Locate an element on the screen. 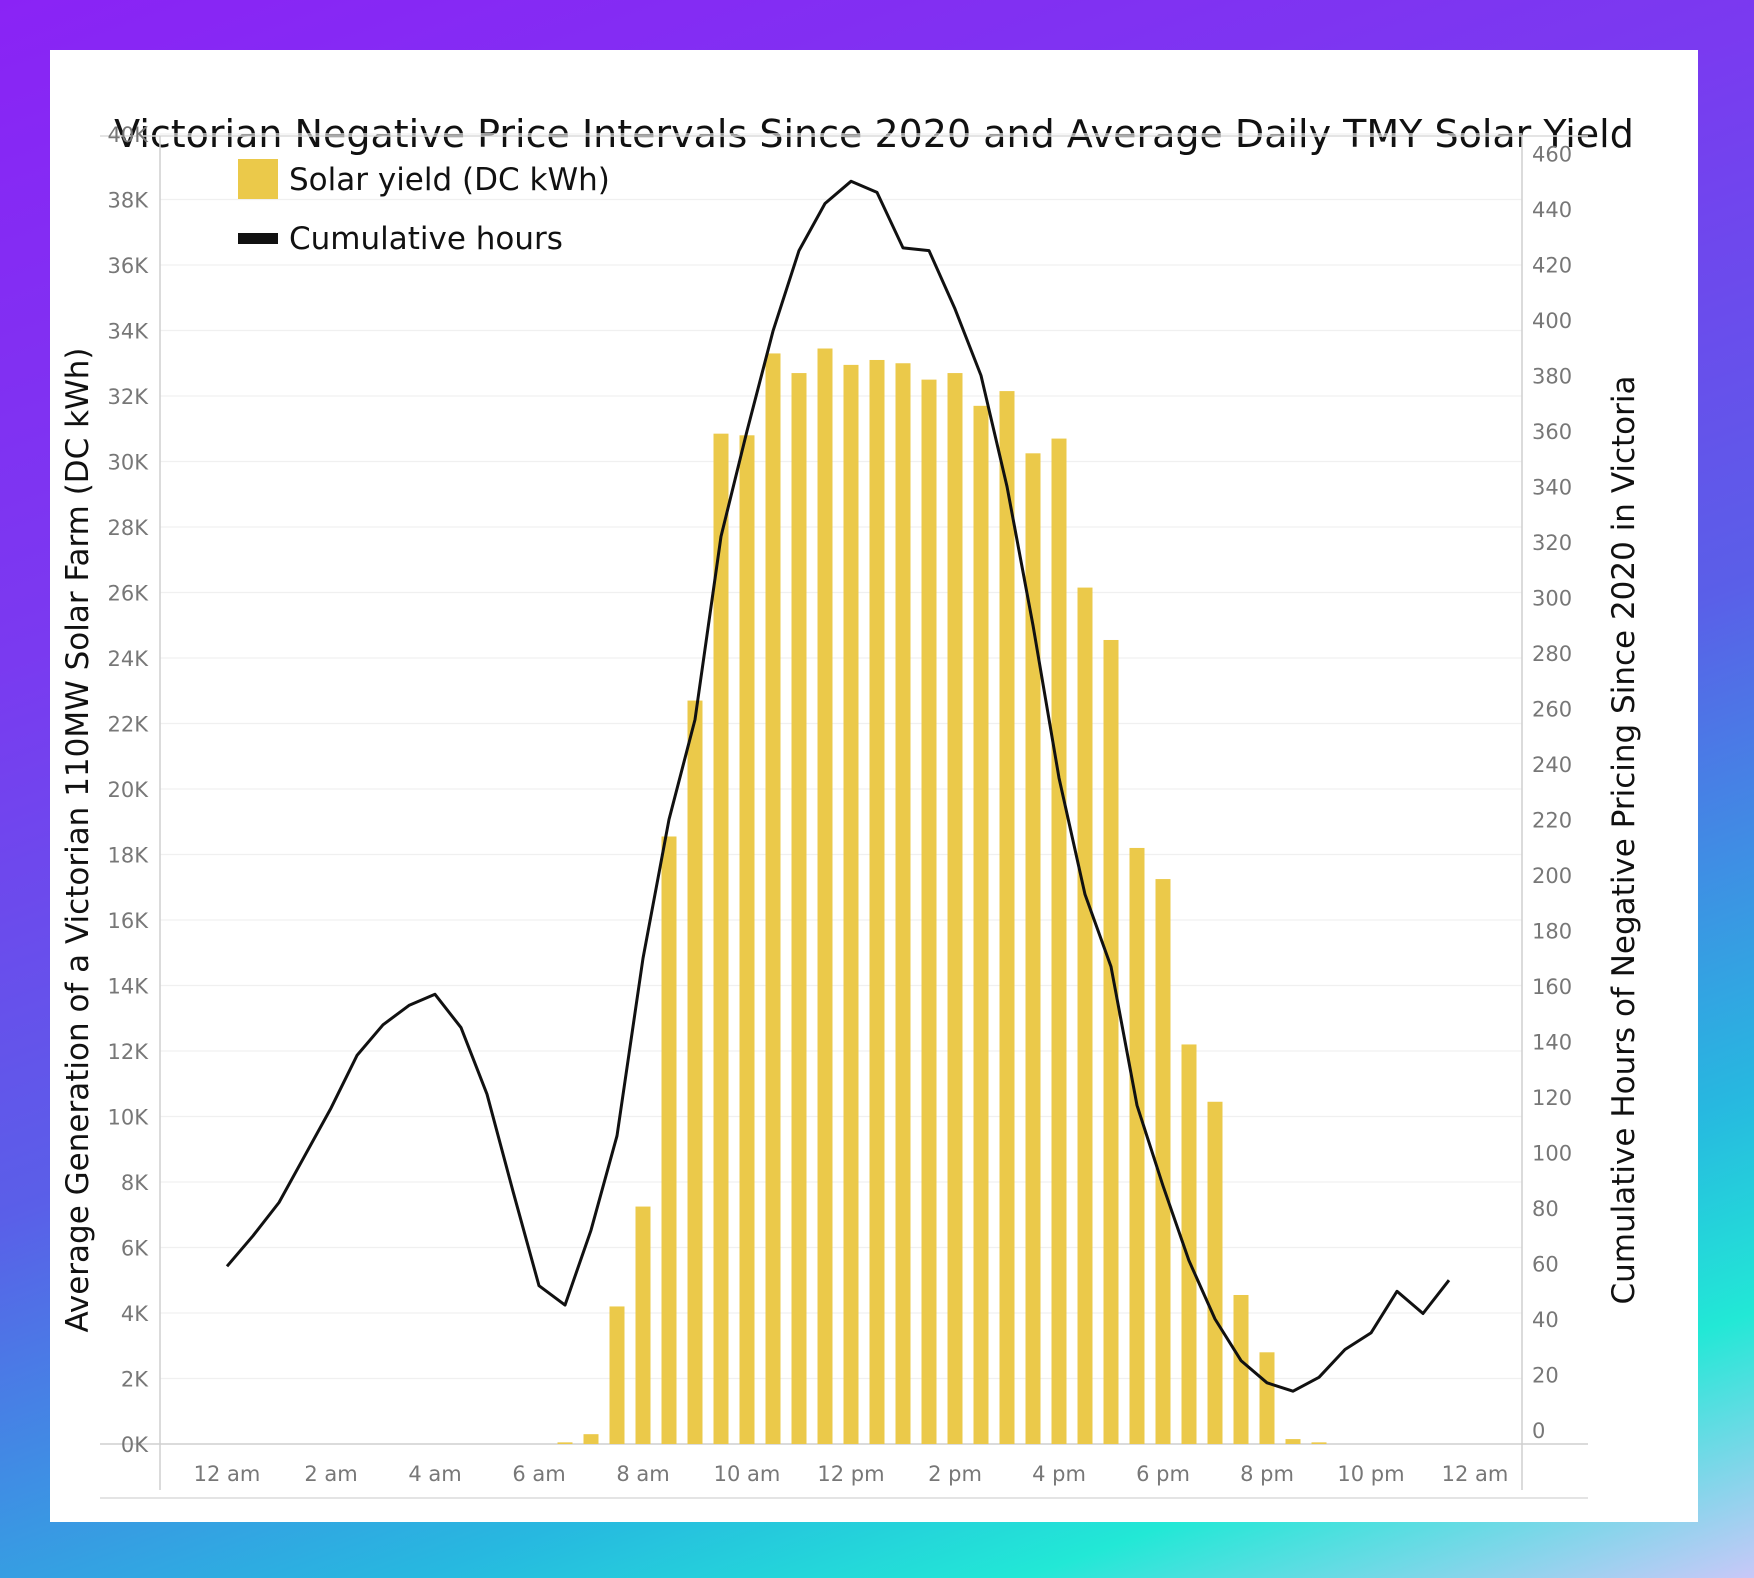  right-tick-label: 0 is located at coordinates (1538, 1431).